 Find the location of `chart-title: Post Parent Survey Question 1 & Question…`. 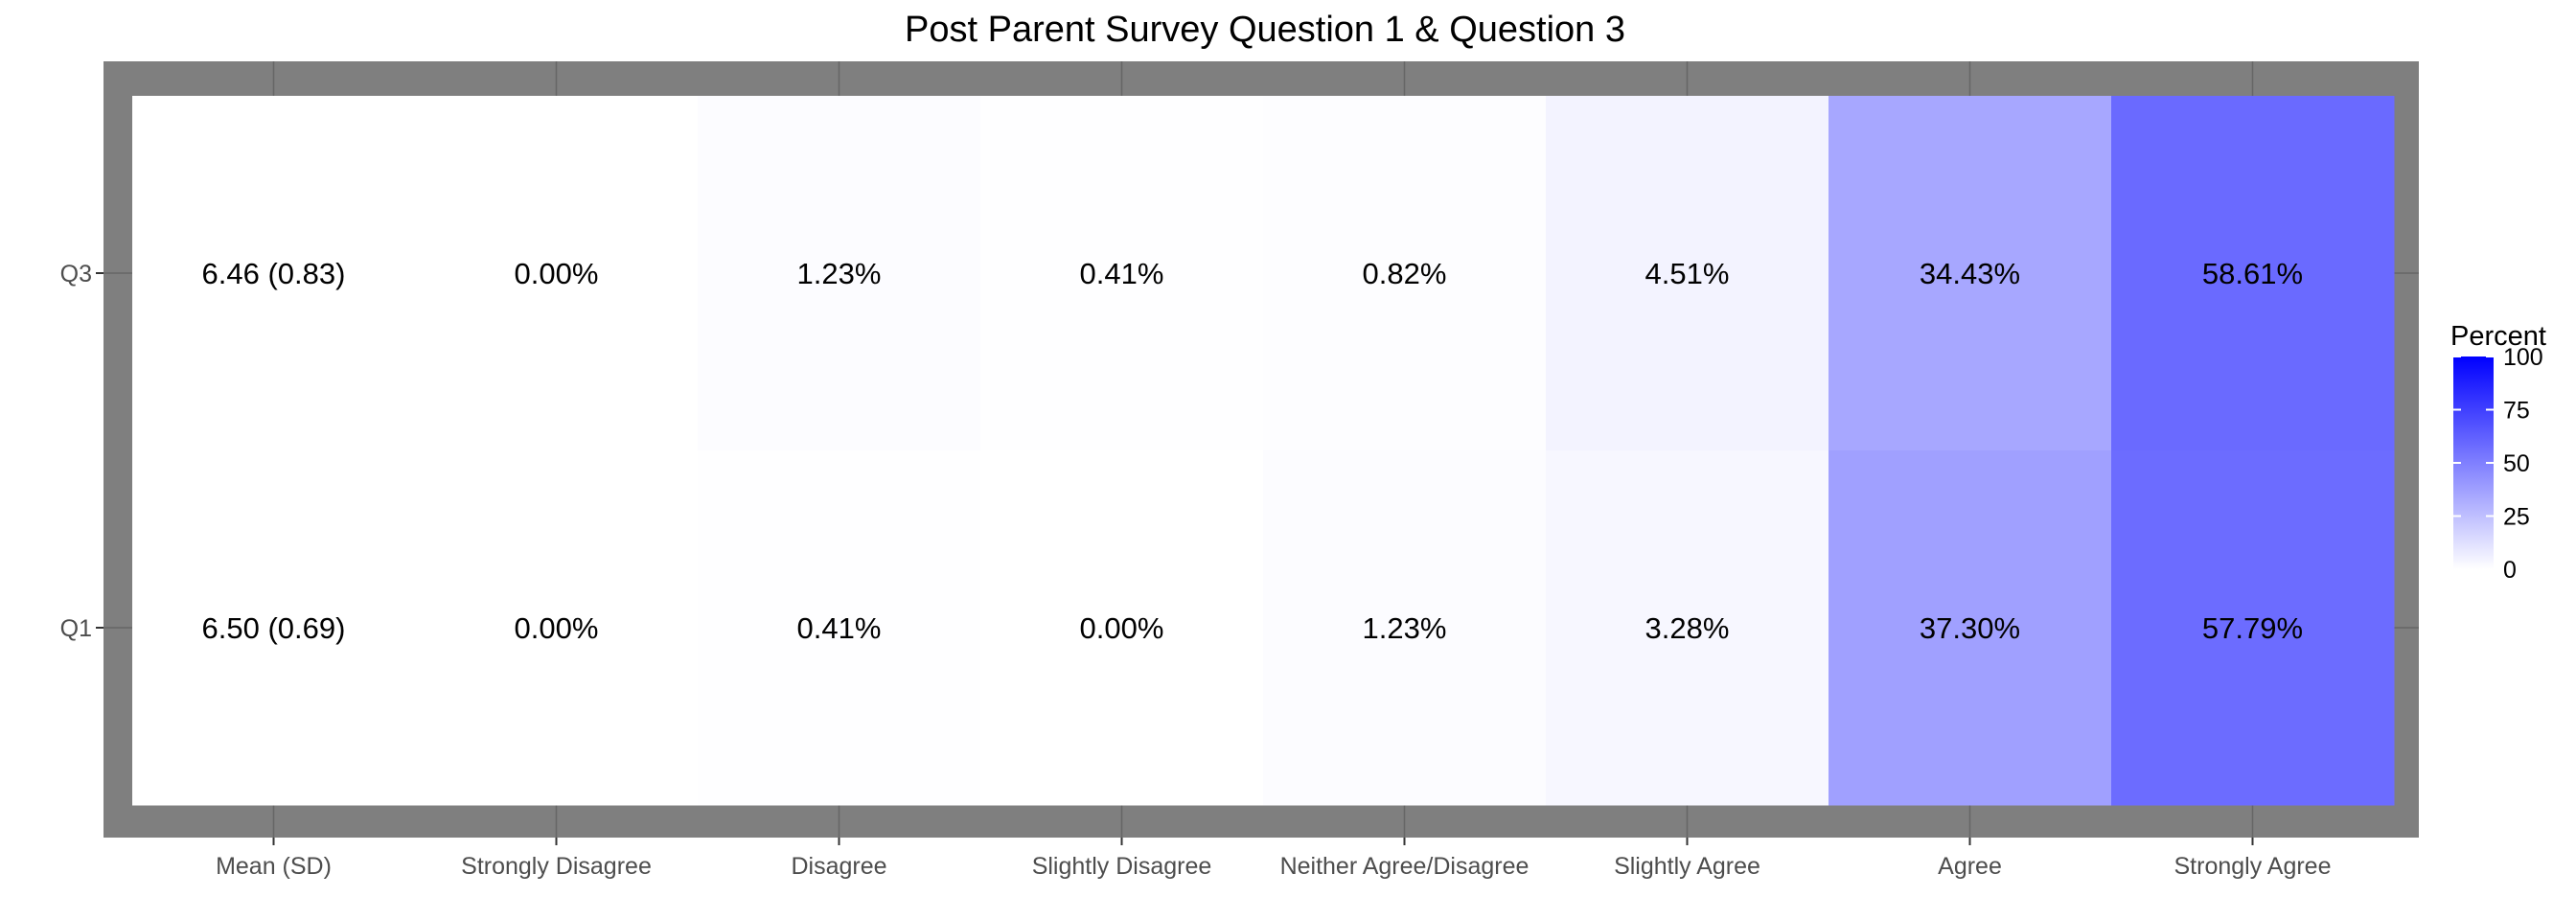

chart-title: Post Parent Survey Question 1 & Question… is located at coordinates (1265, 30).